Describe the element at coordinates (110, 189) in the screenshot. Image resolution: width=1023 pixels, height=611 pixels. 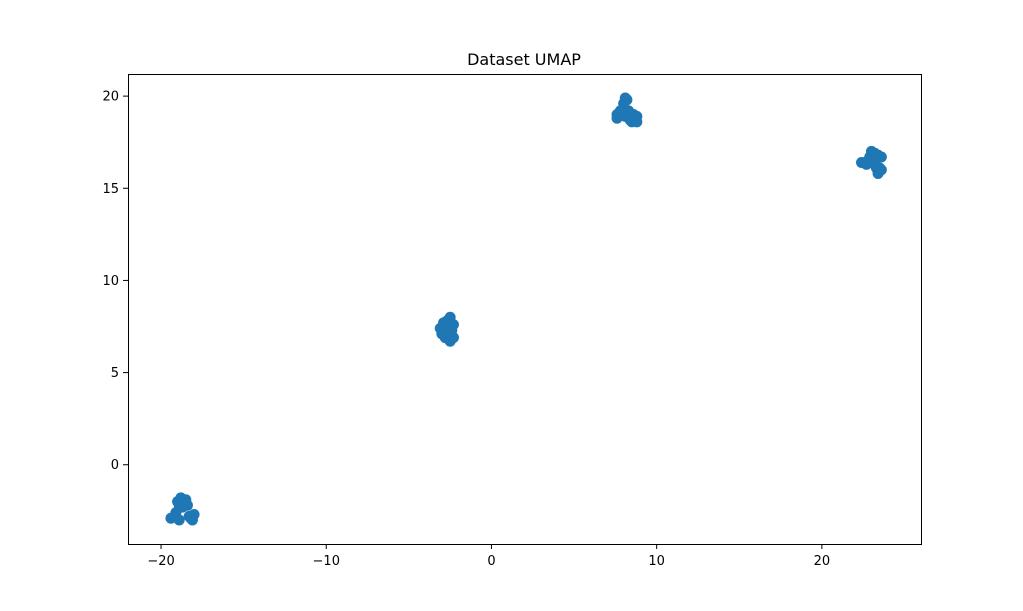
I see `y-tick-label: 15` at that location.